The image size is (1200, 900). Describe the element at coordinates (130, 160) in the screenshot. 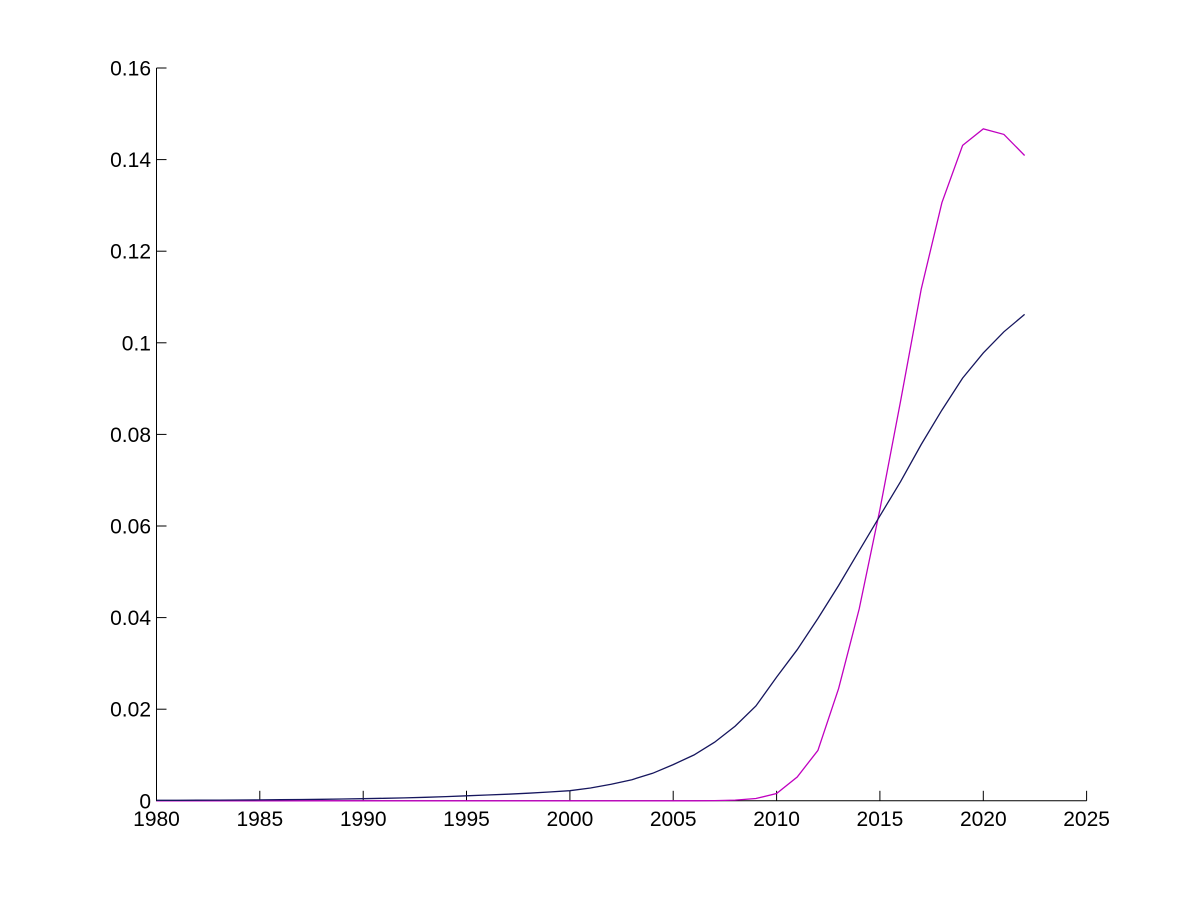

I see `svg-text: 0.14` at that location.